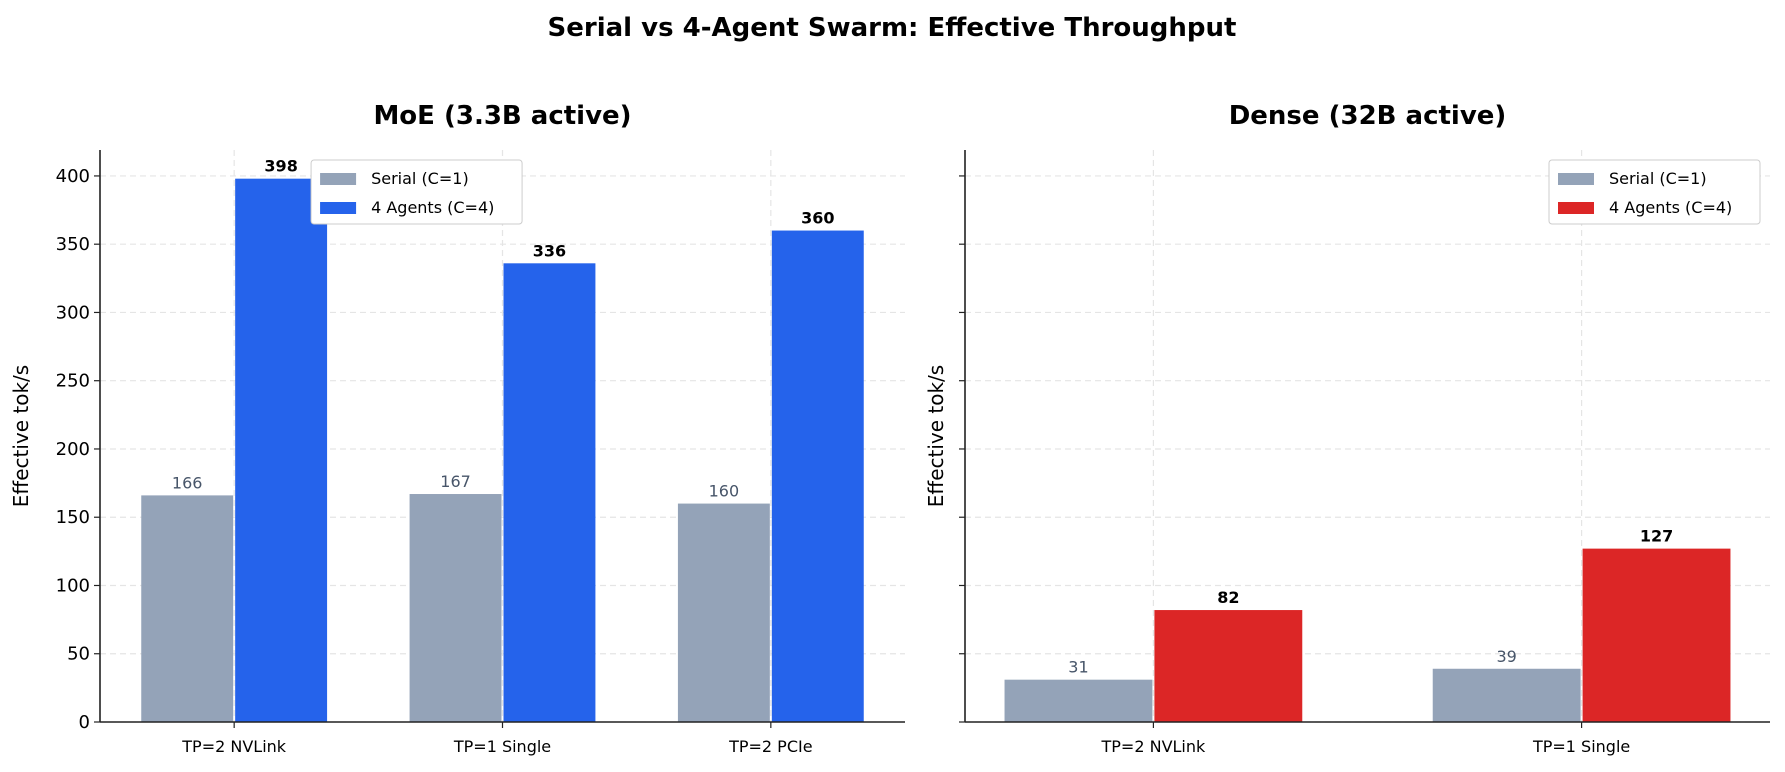  What do you see at coordinates (1506, 656) in the screenshot?
I see `serial-value-label: 39` at bounding box center [1506, 656].